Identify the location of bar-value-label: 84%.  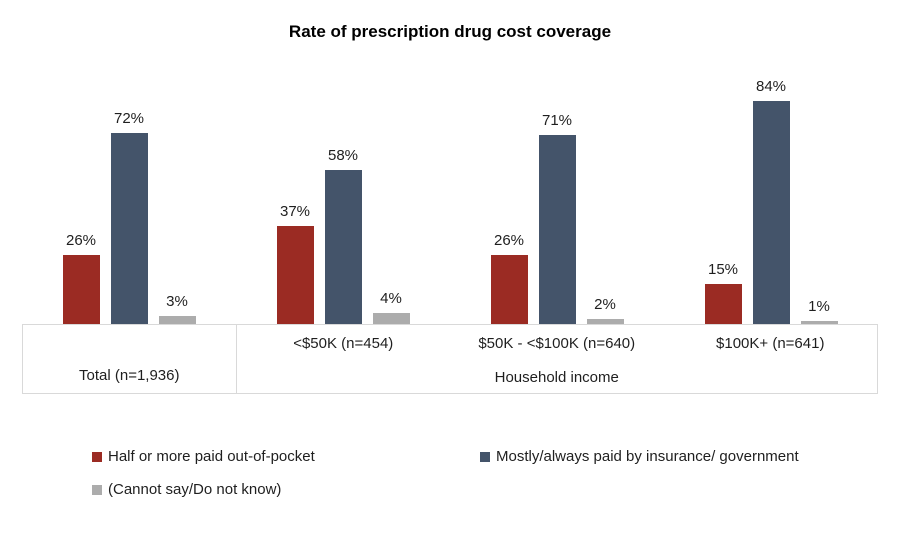
(771, 86).